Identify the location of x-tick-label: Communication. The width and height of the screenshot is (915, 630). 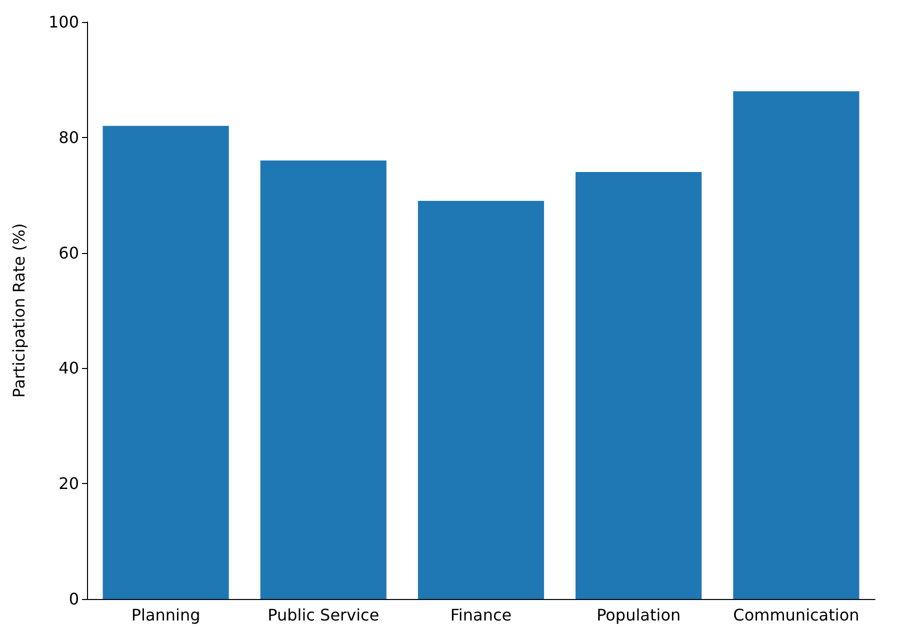
(796, 615).